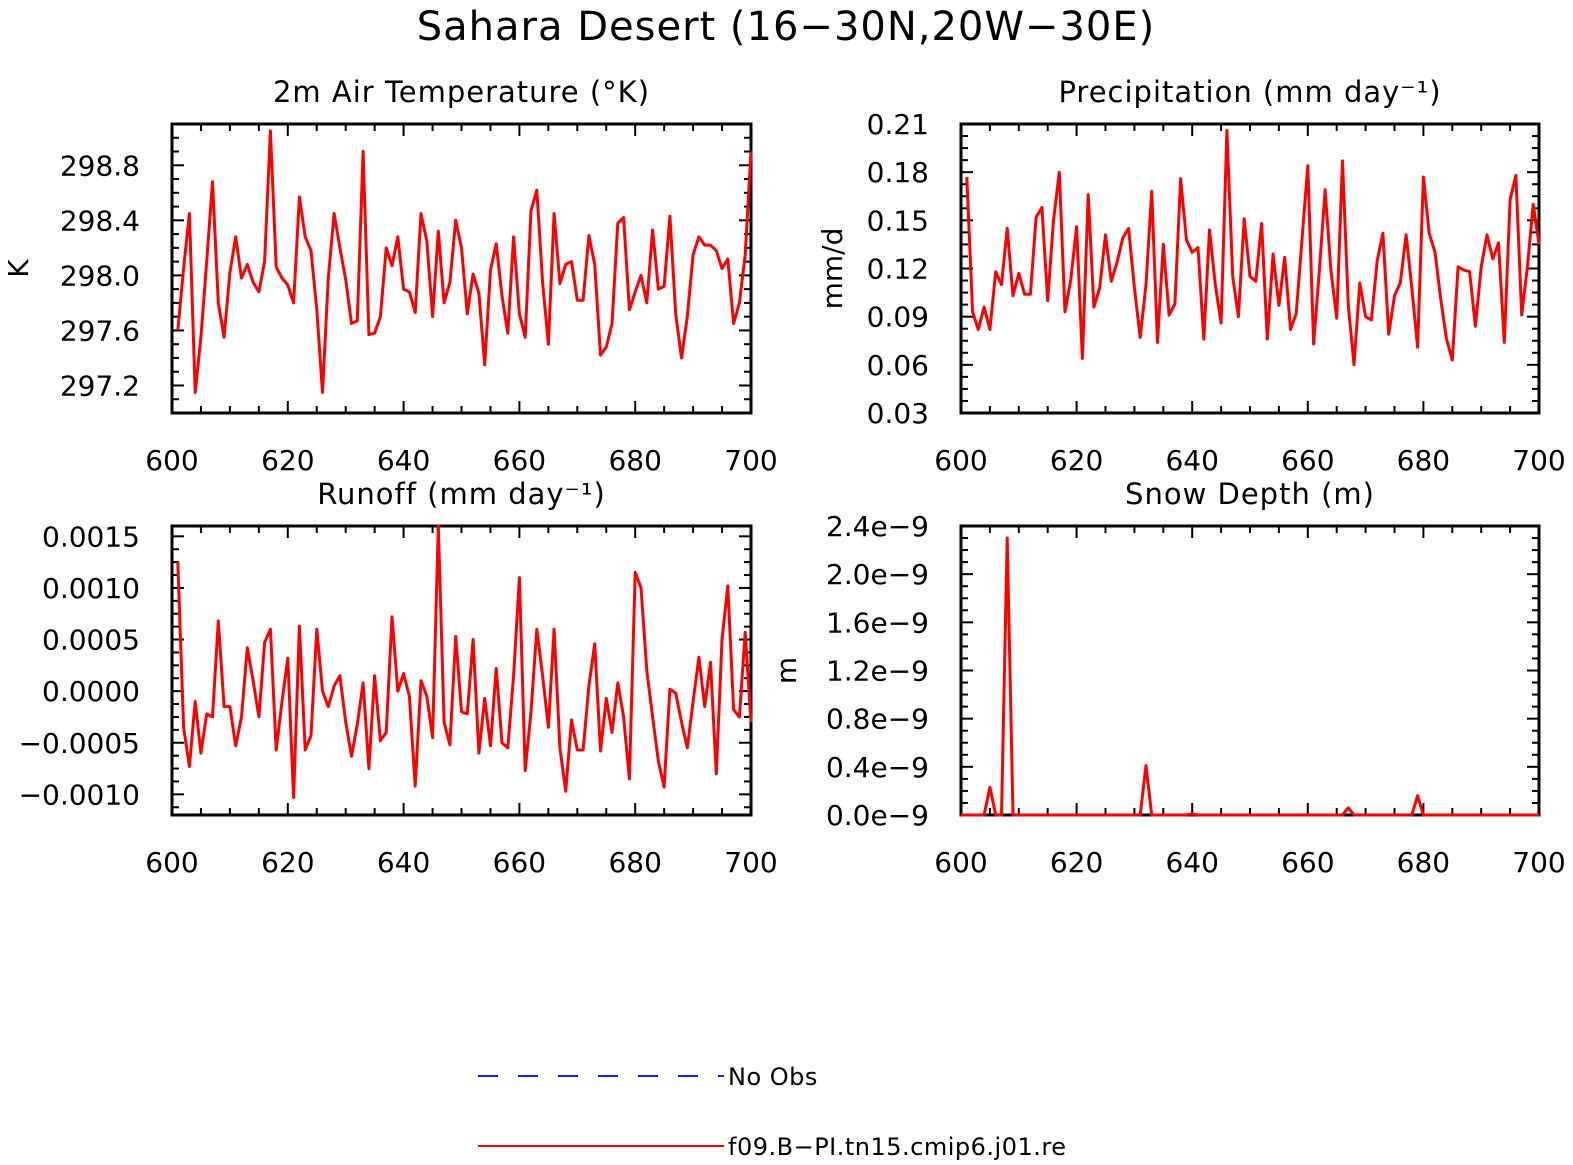 This screenshot has height=1165, width=1573. I want to click on y-tick-label: 0.0005, so click(91, 640).